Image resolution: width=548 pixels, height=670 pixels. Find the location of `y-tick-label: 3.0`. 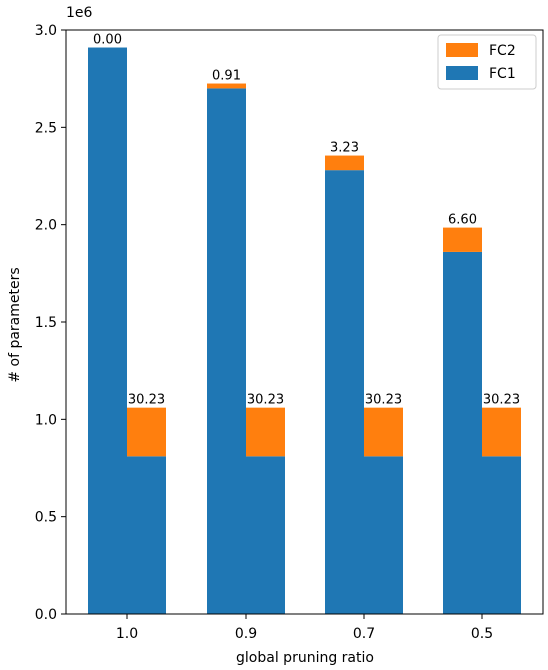

y-tick-label: 3.0 is located at coordinates (46, 31).